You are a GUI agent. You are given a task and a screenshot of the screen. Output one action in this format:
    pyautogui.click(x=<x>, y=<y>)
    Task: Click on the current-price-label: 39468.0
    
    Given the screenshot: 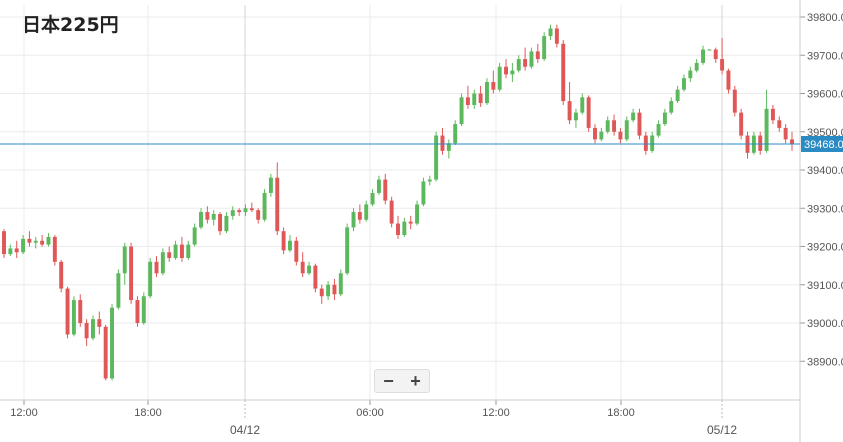 What is the action you would take?
    pyautogui.click(x=823, y=145)
    